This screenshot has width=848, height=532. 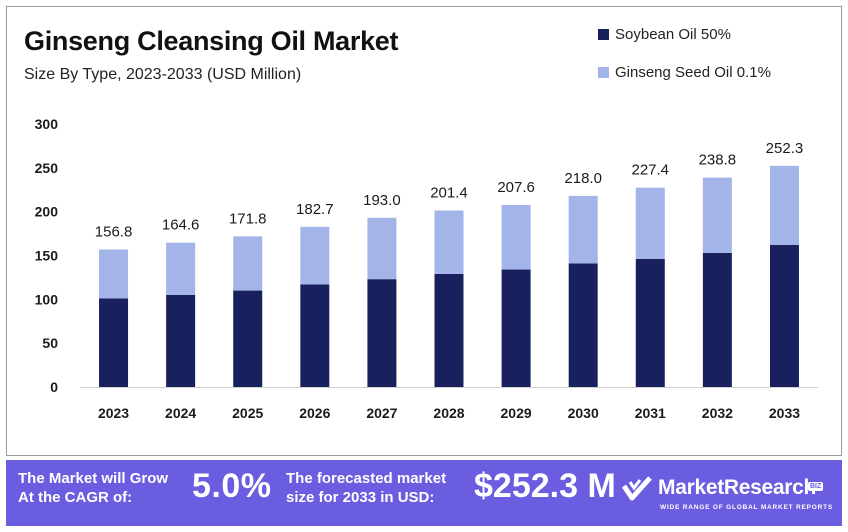 What do you see at coordinates (248, 218) in the screenshot?
I see `bar-total-label: 171.8` at bounding box center [248, 218].